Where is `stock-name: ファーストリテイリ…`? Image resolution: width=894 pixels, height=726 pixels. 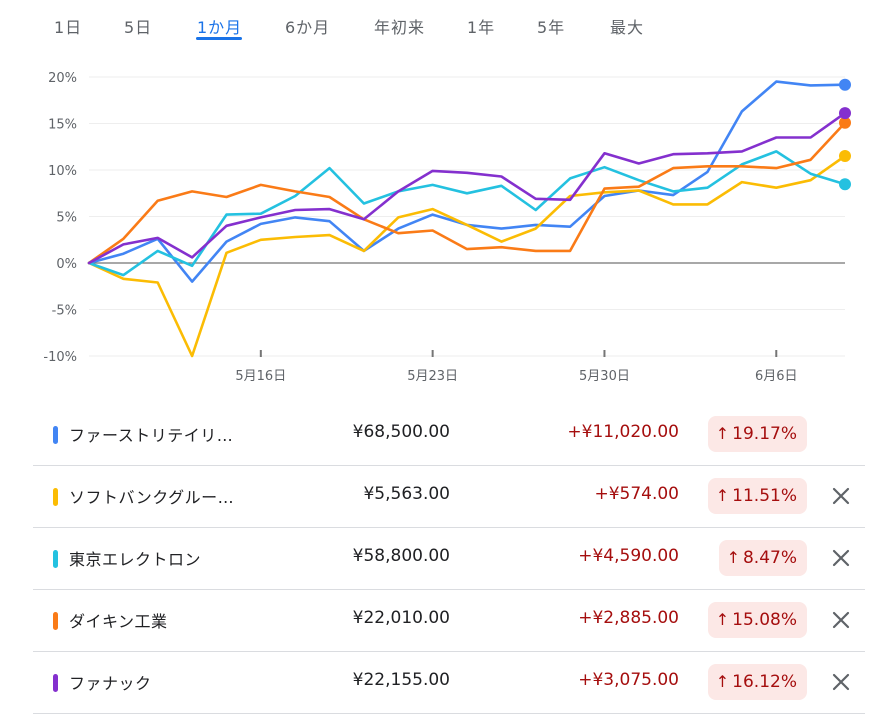 stock-name: ファーストリテイリ… is located at coordinates (151, 435).